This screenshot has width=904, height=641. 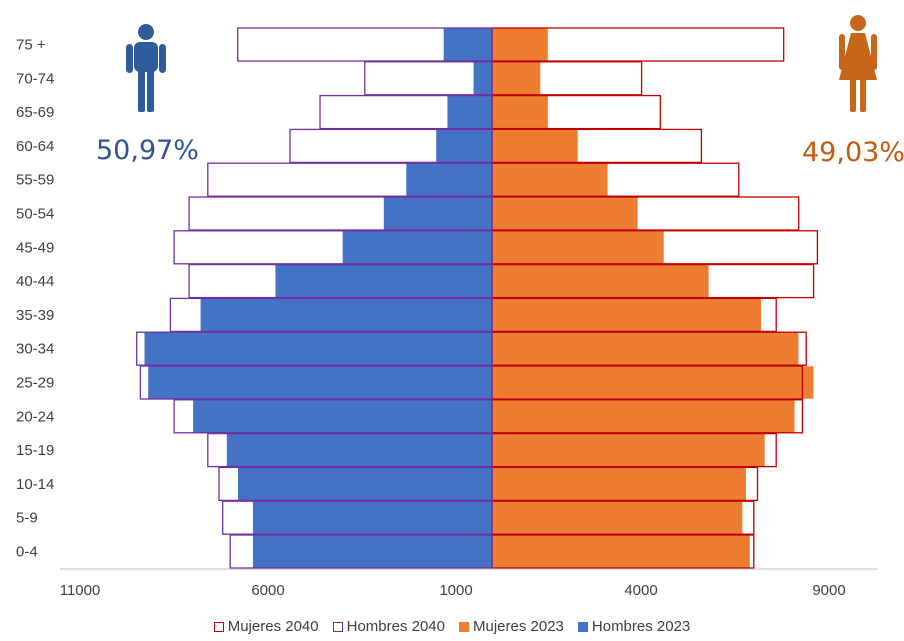 I want to click on y-tick-label: 5-9, so click(x=27, y=518).